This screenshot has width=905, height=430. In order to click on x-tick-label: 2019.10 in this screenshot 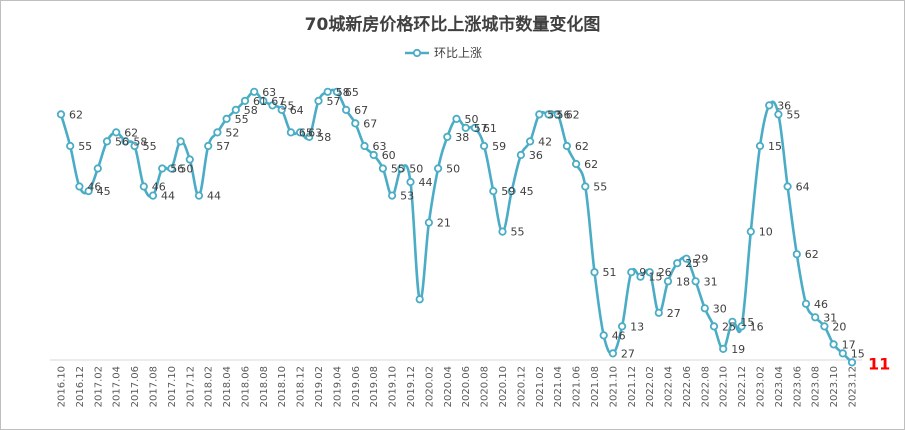, I will do `click(393, 386)`.